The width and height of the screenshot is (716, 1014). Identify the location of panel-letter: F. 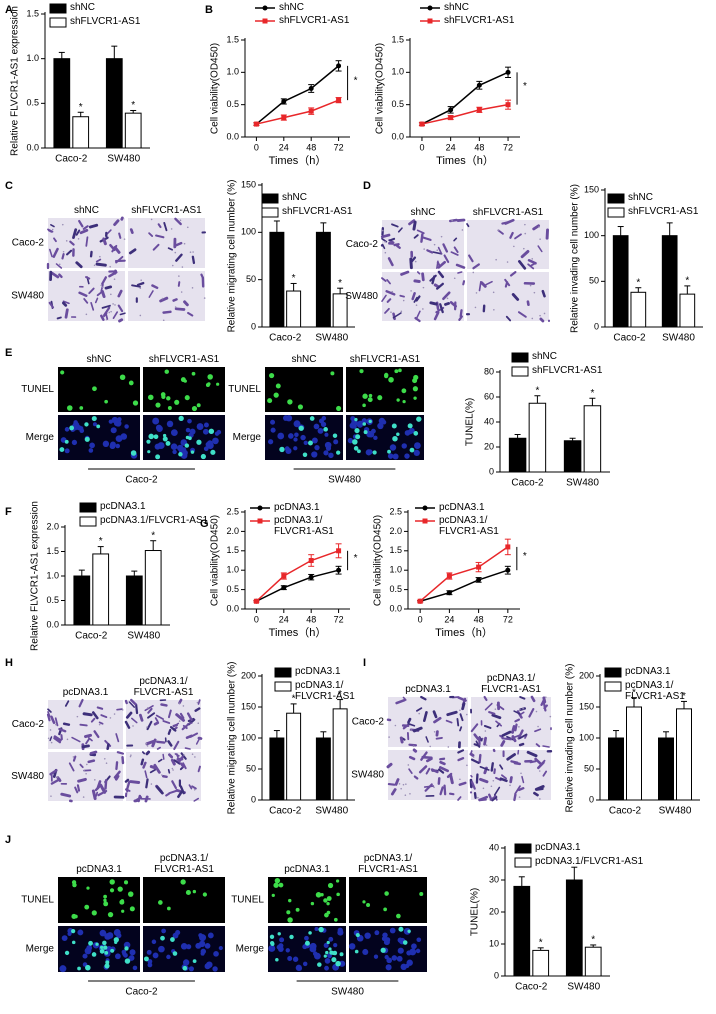
(8, 512).